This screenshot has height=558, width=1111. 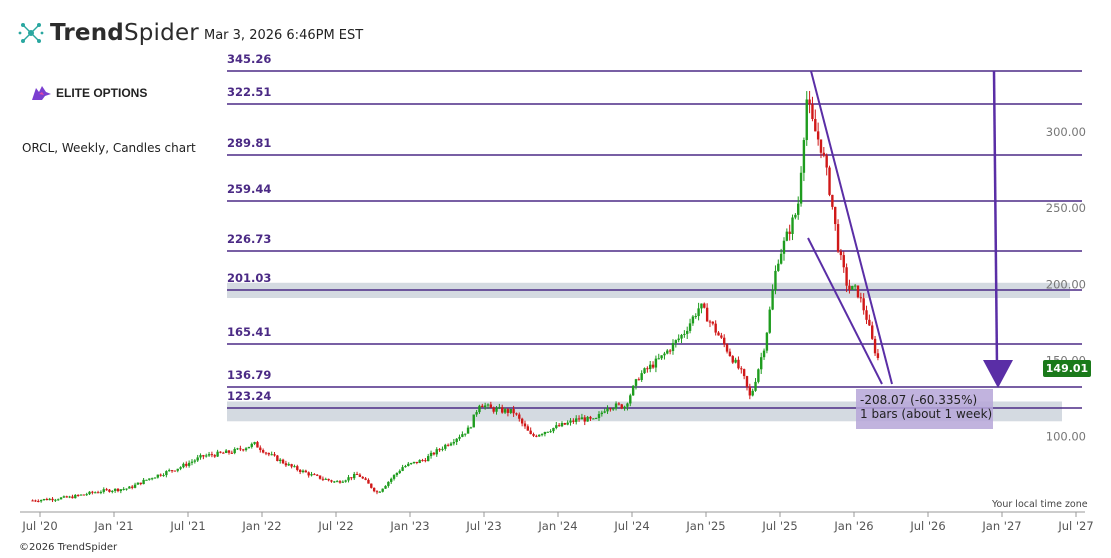 I want to click on wedge-lower-line, so click(x=845, y=311).